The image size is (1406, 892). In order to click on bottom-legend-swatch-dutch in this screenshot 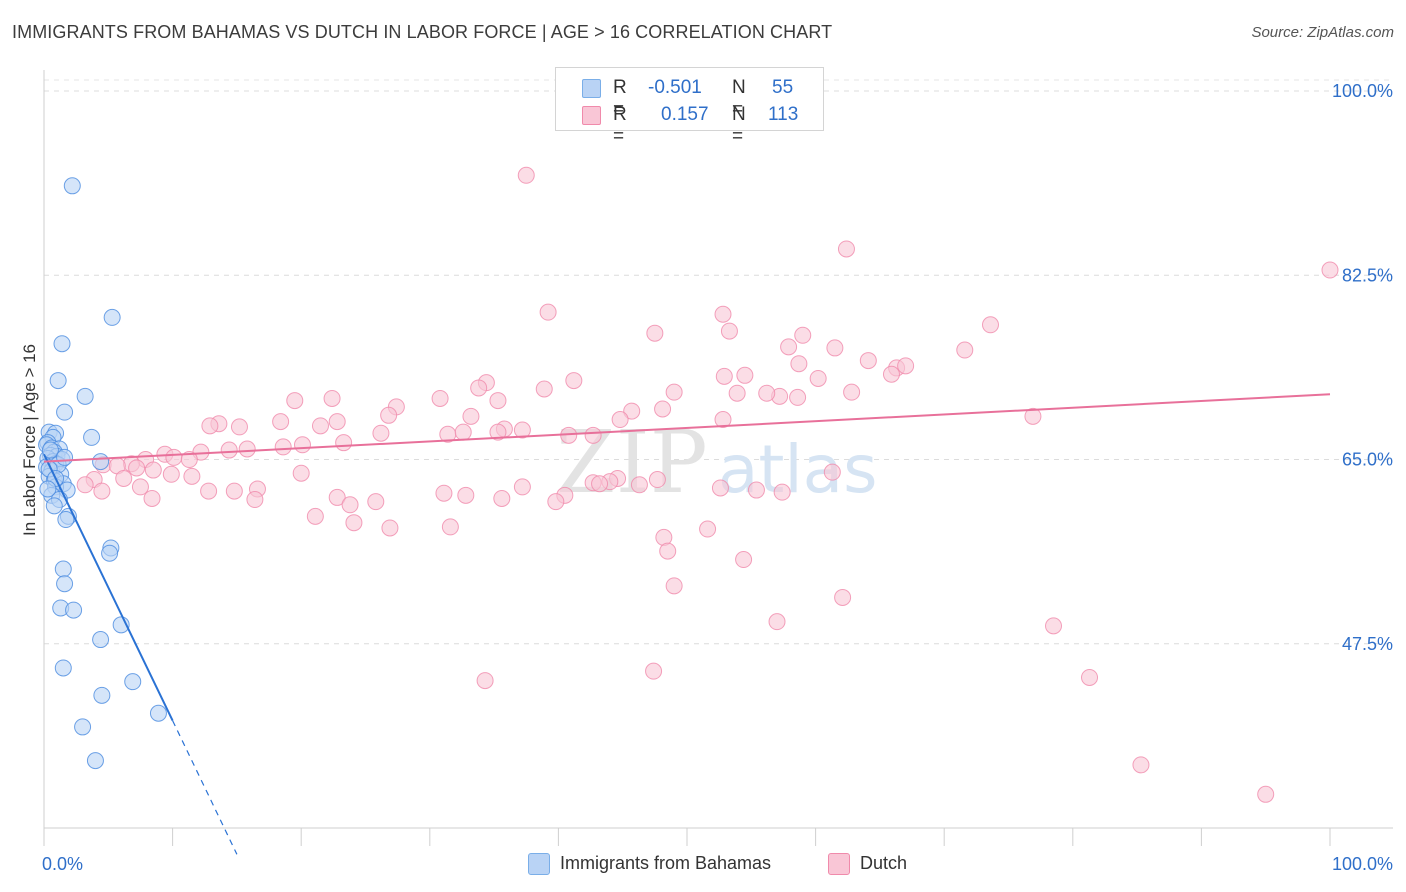, I will do `click(839, 864)`.